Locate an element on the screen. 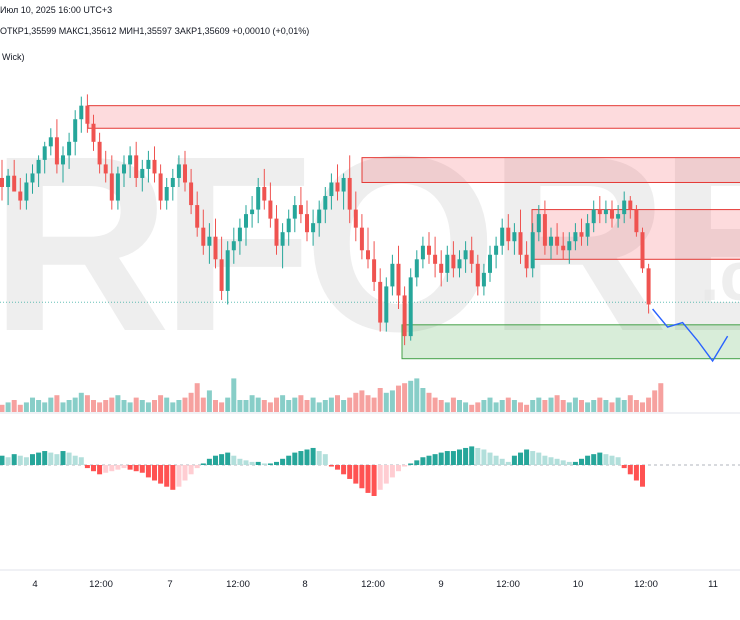 Image resolution: width=740 pixels, height=620 pixels. x-tick-label: 10 is located at coordinates (578, 584).